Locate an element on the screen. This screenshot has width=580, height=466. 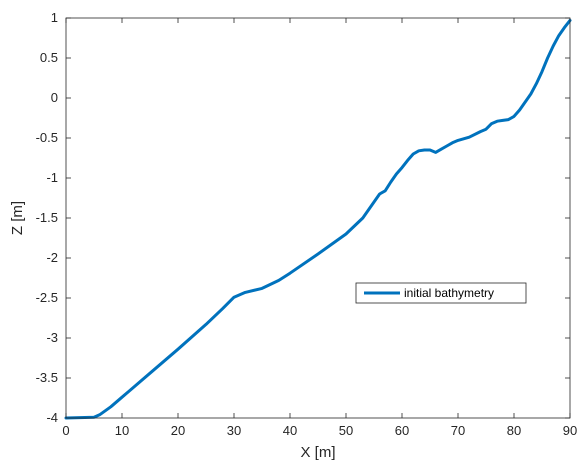
legend: initial bathymetry is located at coordinates (441, 293).